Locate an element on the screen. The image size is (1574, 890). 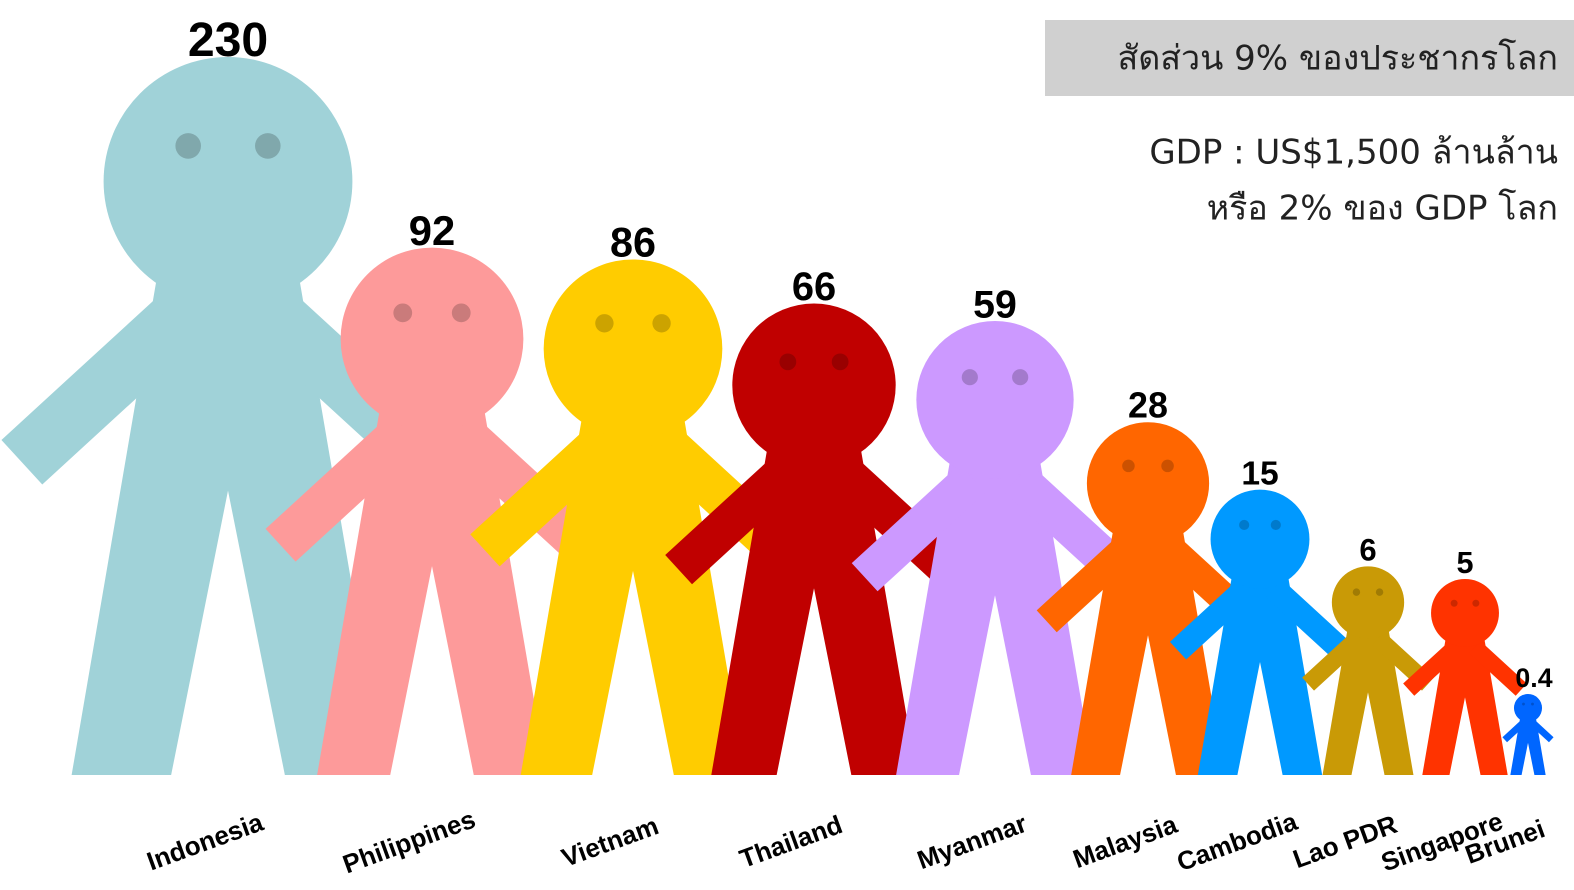
x-tick-label: Thailand is located at coordinates (791, 841).